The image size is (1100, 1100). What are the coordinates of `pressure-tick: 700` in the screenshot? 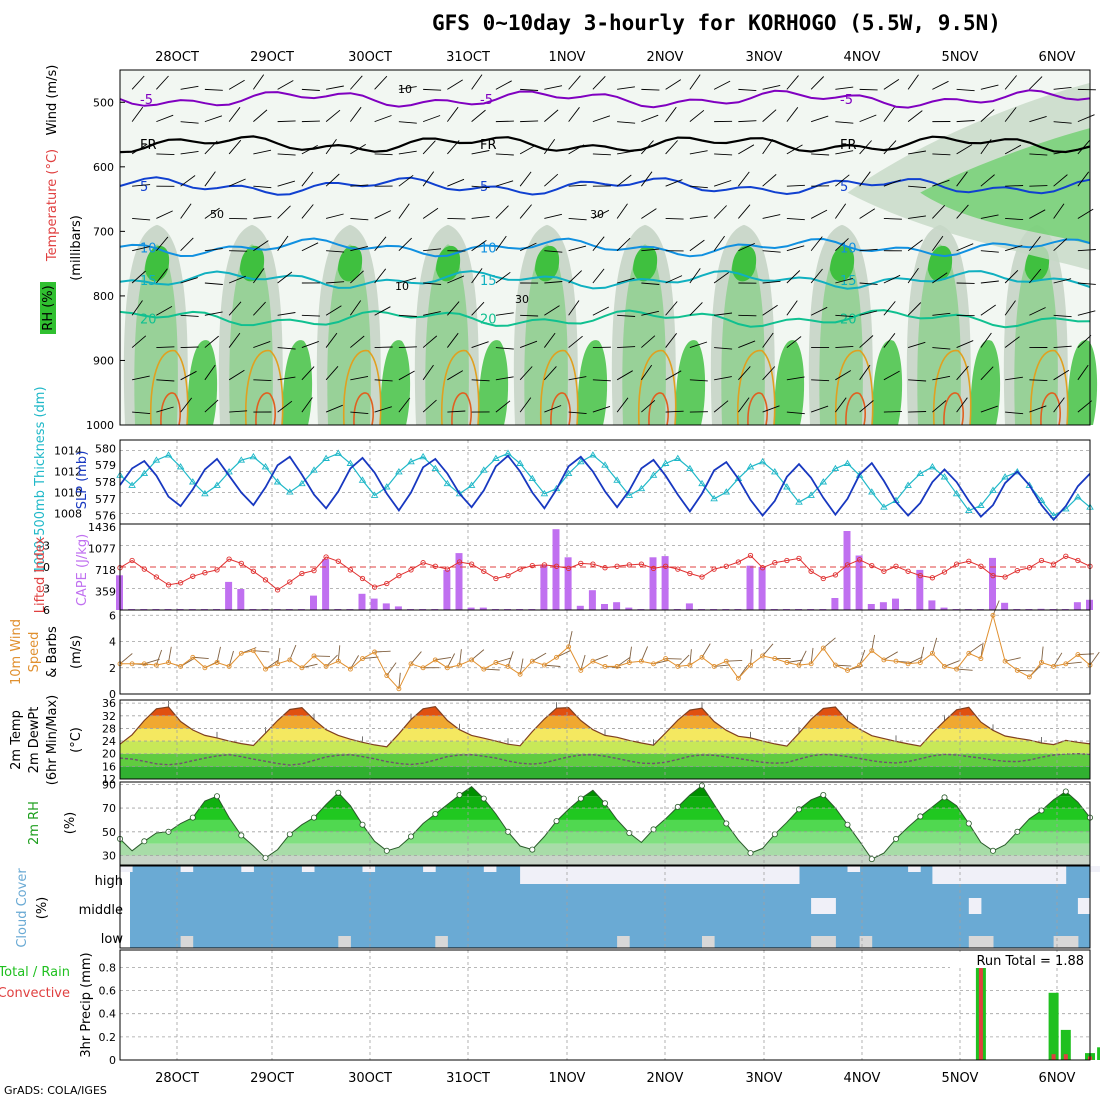 It's located at (103, 231).